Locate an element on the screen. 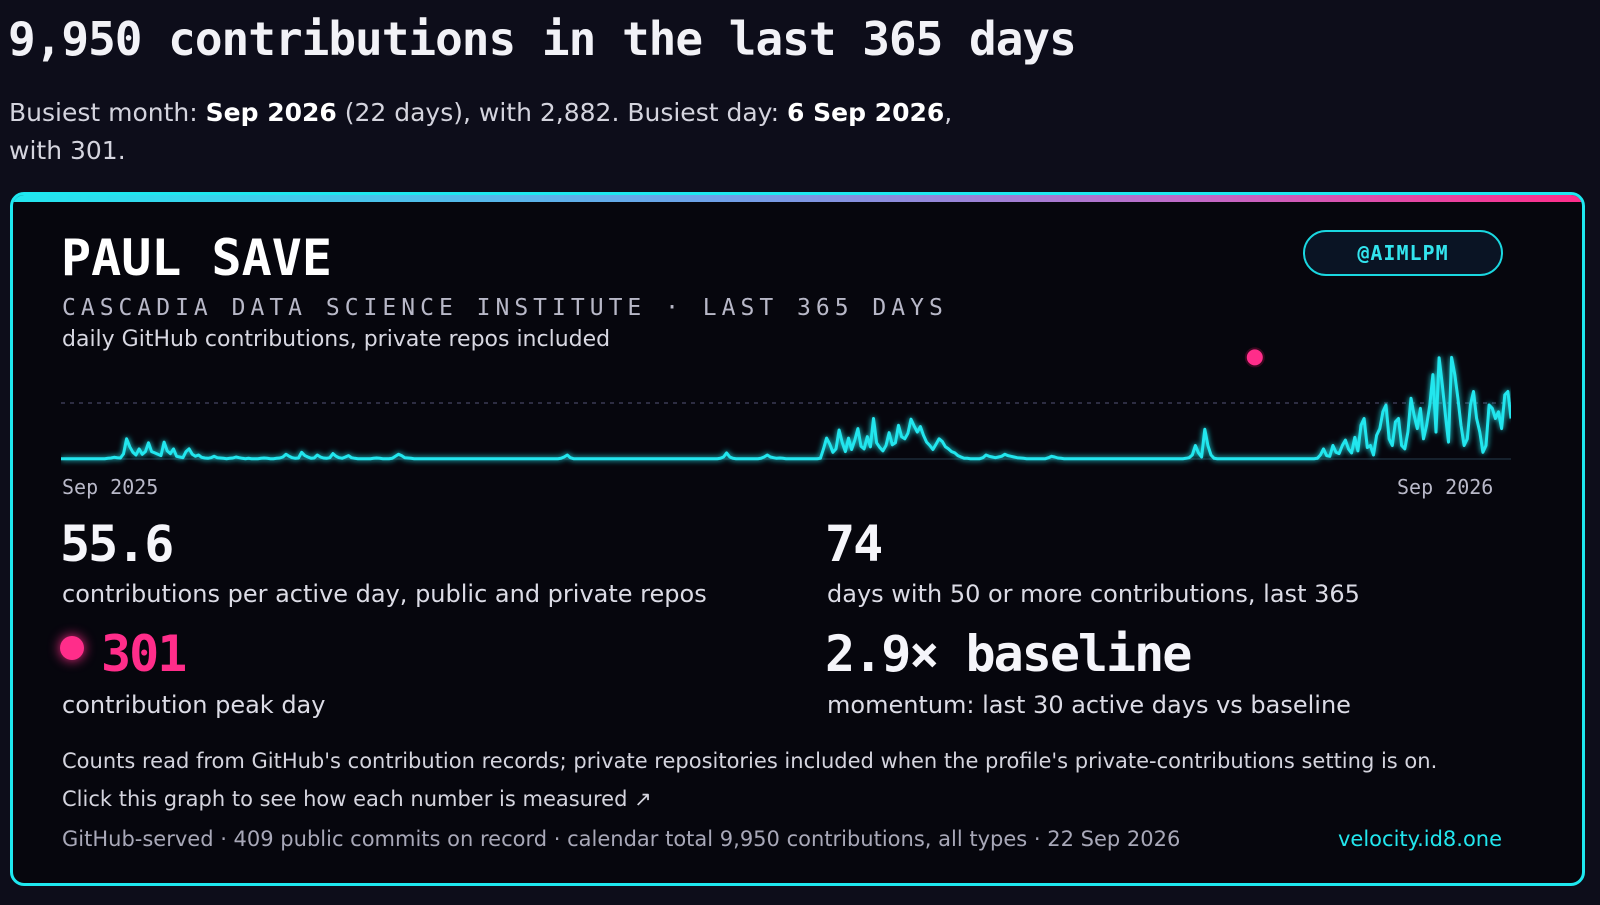 The height and width of the screenshot is (905, 1600). momentum-value: 2.9× baseline is located at coordinates (1008, 654).